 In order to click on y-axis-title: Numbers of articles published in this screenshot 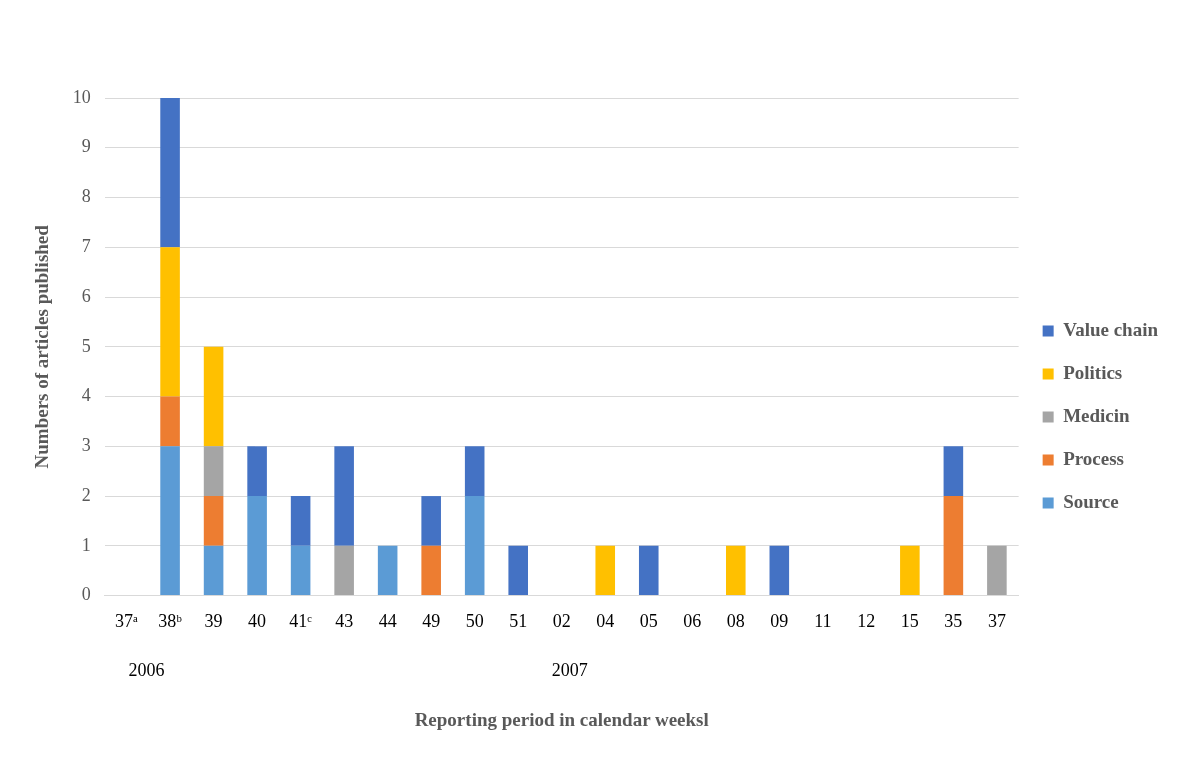, I will do `click(42, 346)`.